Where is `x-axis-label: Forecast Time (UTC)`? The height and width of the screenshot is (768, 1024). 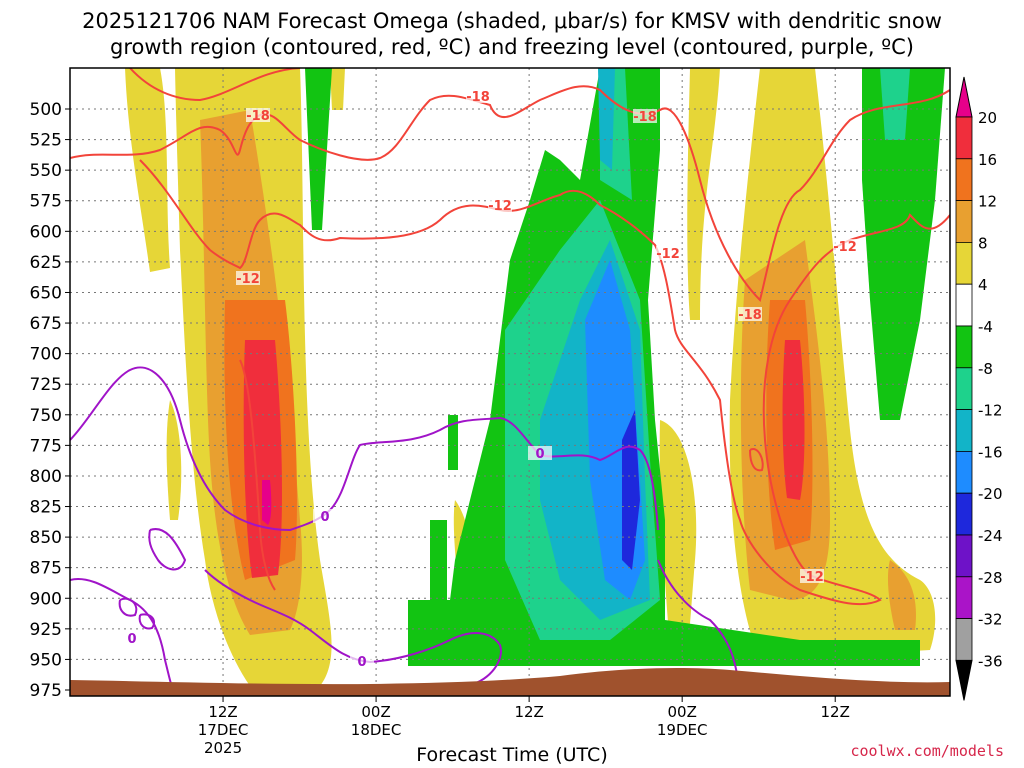
x-axis-label: Forecast Time (UTC) is located at coordinates (512, 755).